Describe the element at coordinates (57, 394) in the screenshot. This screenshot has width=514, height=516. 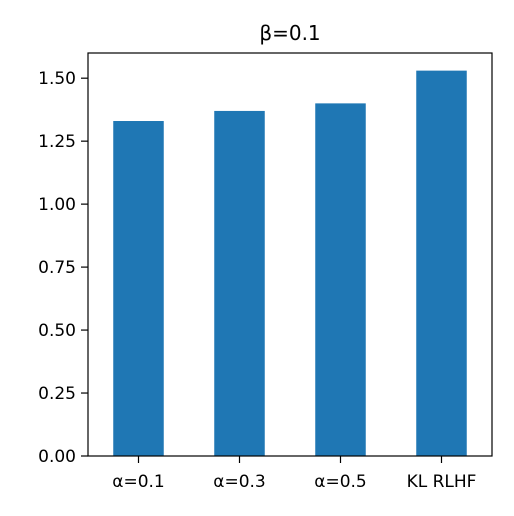
I see `y-tick-label-1: 0.25` at that location.